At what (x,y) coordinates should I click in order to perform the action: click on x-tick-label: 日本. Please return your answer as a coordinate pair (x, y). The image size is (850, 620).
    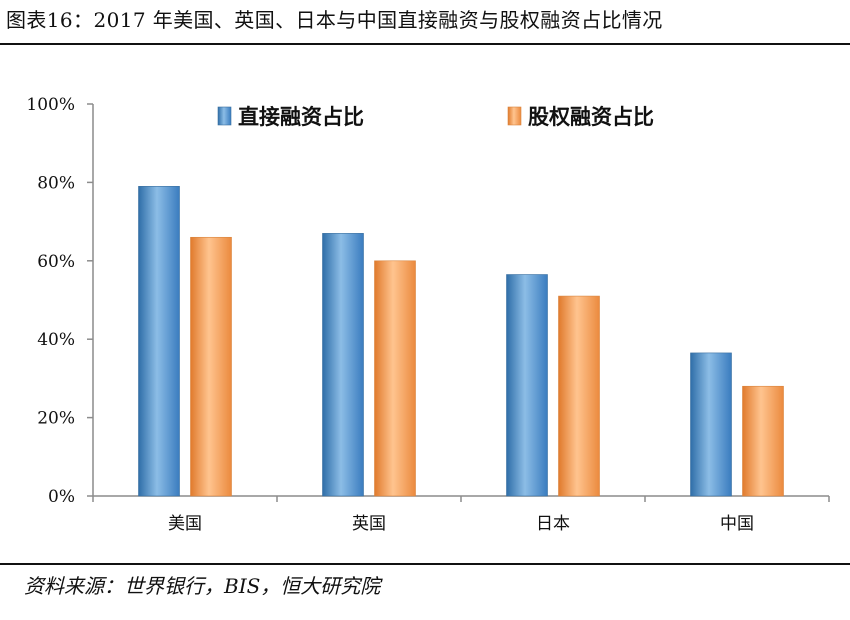
    Looking at the image, I should click on (553, 524).